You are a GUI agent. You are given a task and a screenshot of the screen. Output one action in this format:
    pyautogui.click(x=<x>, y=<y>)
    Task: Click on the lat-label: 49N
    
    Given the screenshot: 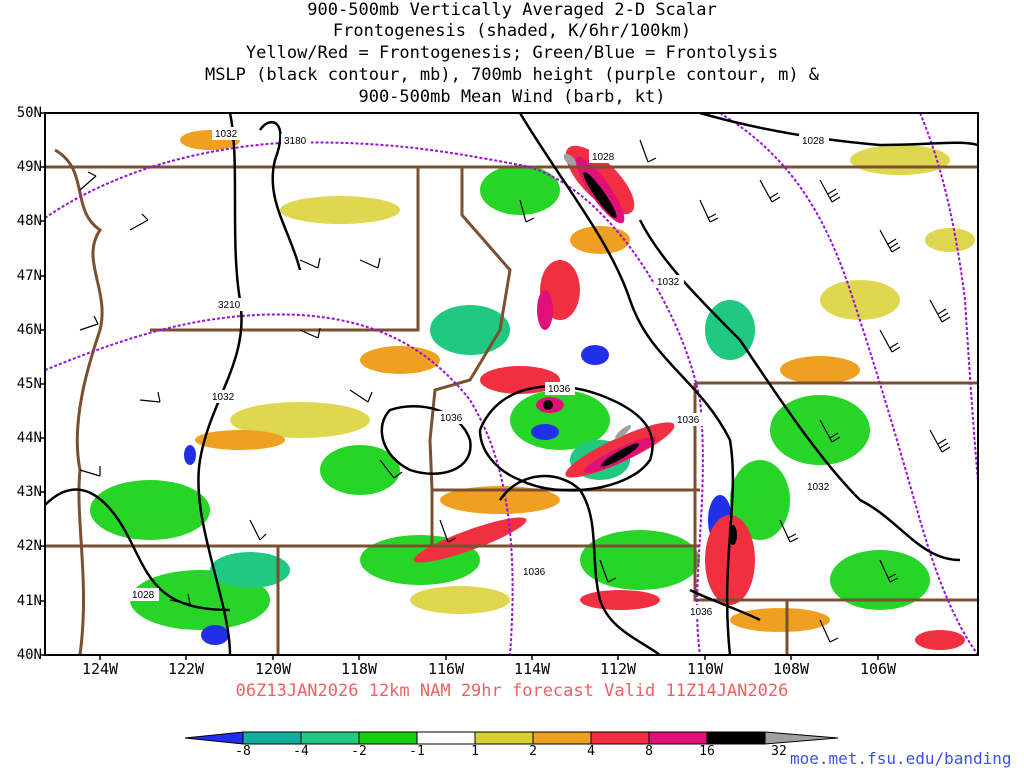 What is the action you would take?
    pyautogui.click(x=29, y=167)
    